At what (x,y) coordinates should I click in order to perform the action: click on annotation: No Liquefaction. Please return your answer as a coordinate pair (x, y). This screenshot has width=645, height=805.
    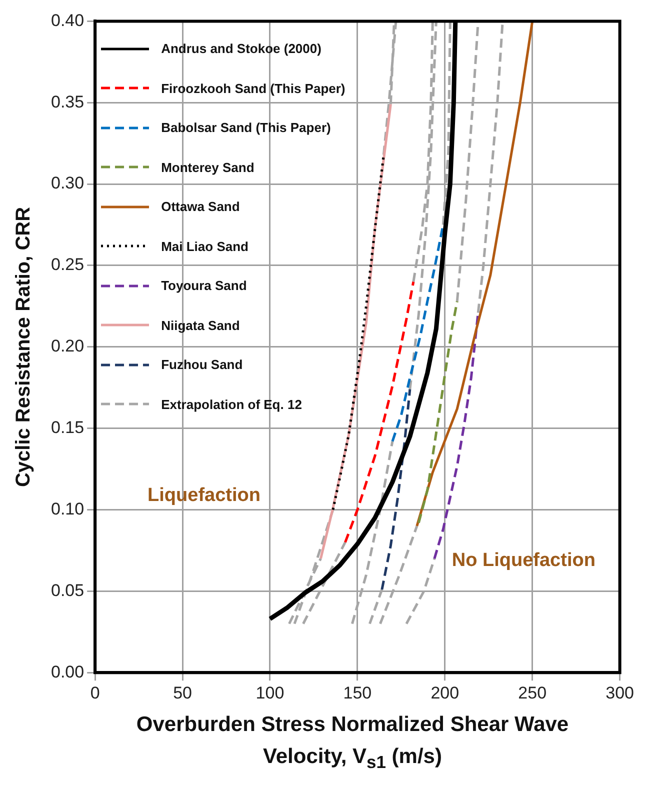
    Looking at the image, I should click on (524, 561).